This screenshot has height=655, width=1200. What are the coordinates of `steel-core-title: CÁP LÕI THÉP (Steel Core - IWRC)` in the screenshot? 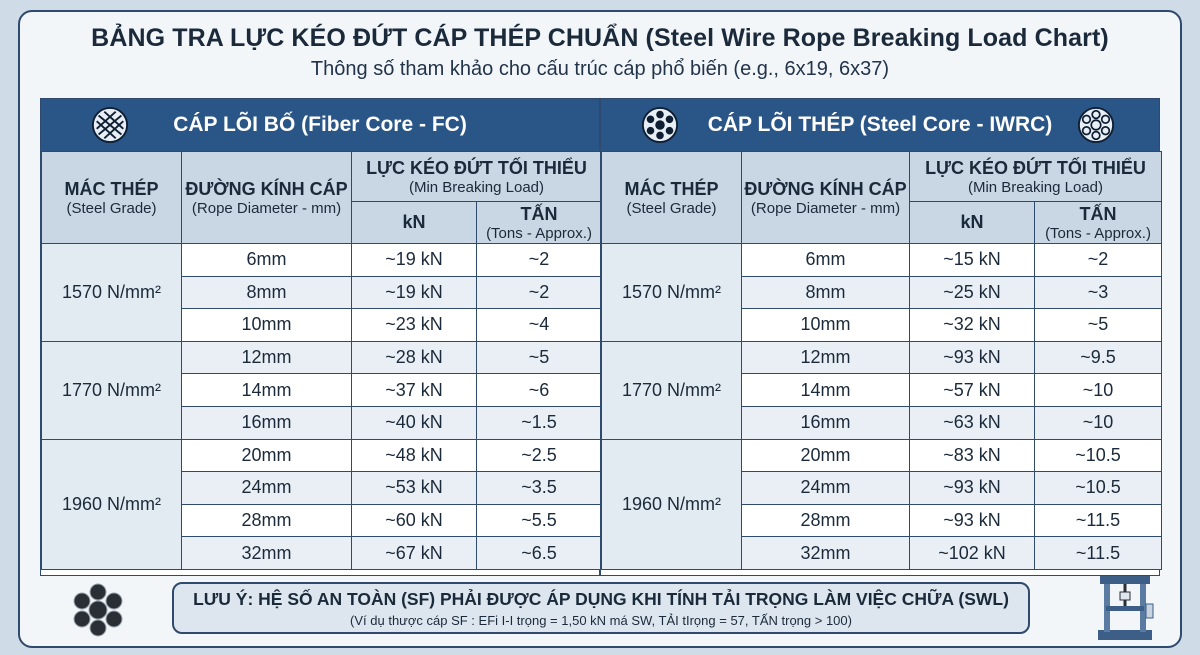 It's located at (880, 124).